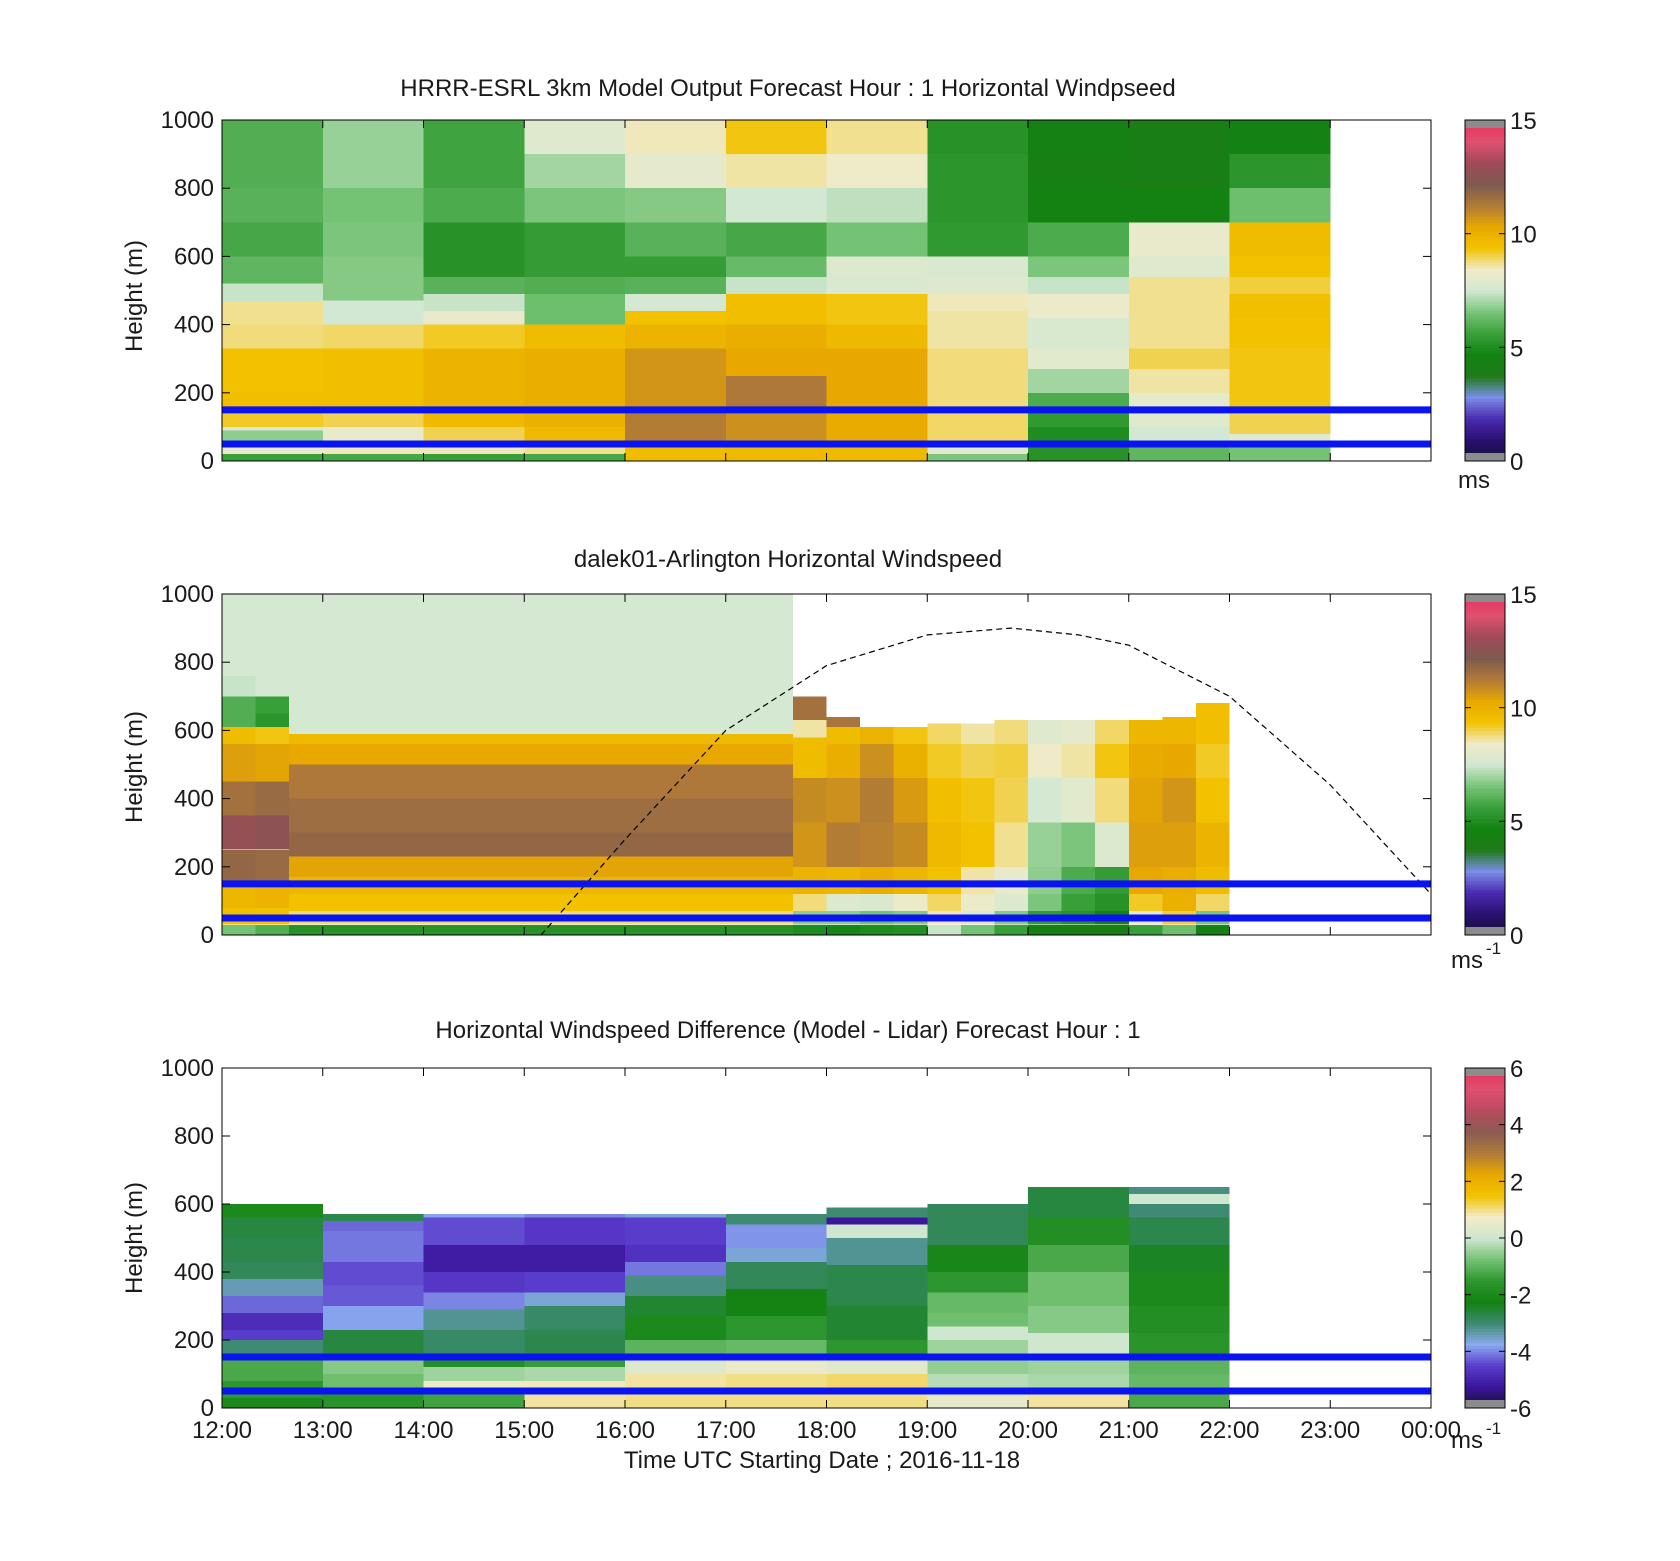 Image resolution: width=1680 pixels, height=1561 pixels. What do you see at coordinates (1516, 1182) in the screenshot?
I see `colorbar-tick-label: 2` at bounding box center [1516, 1182].